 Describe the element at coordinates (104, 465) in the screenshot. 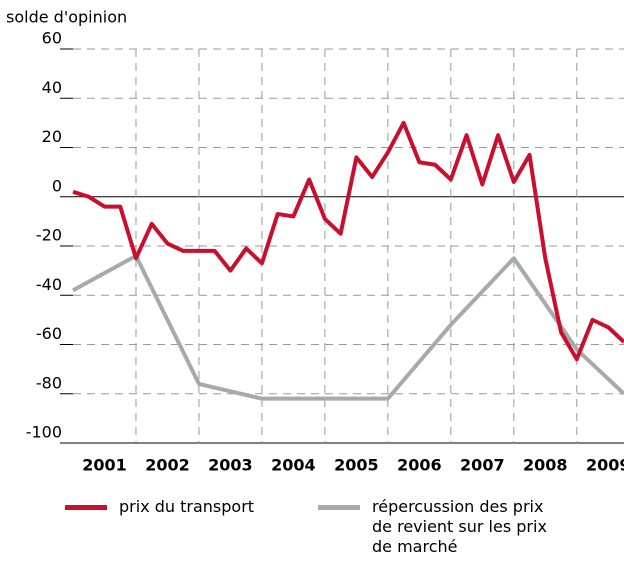

I see `x-tick-label: 2001` at that location.